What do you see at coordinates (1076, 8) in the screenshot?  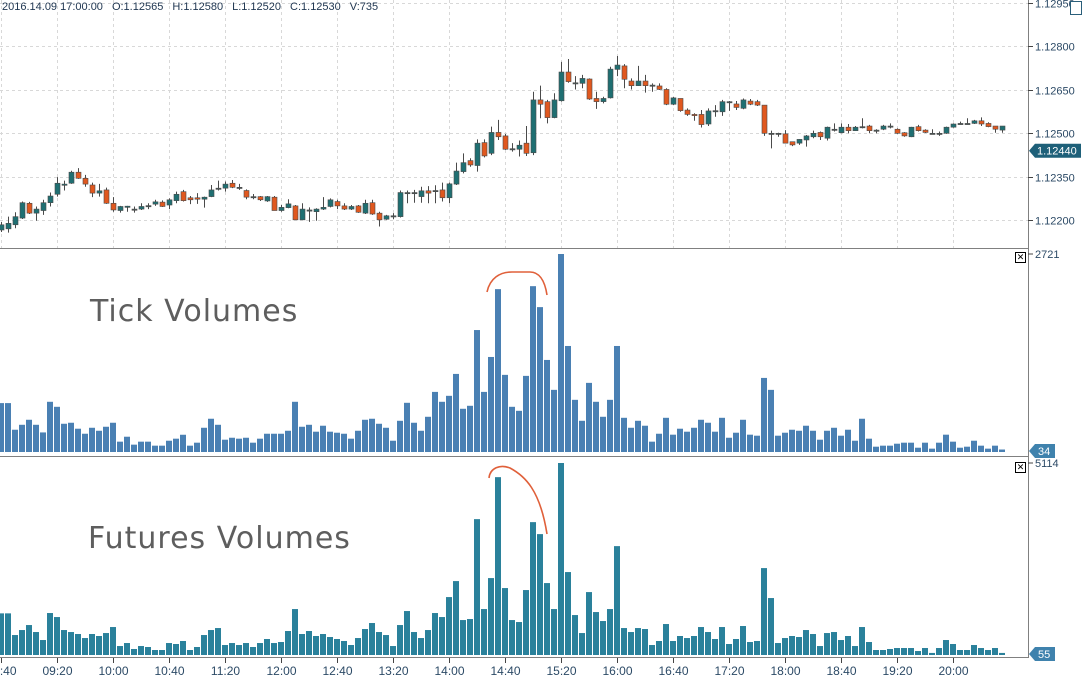 I see `window-corner-icon` at bounding box center [1076, 8].